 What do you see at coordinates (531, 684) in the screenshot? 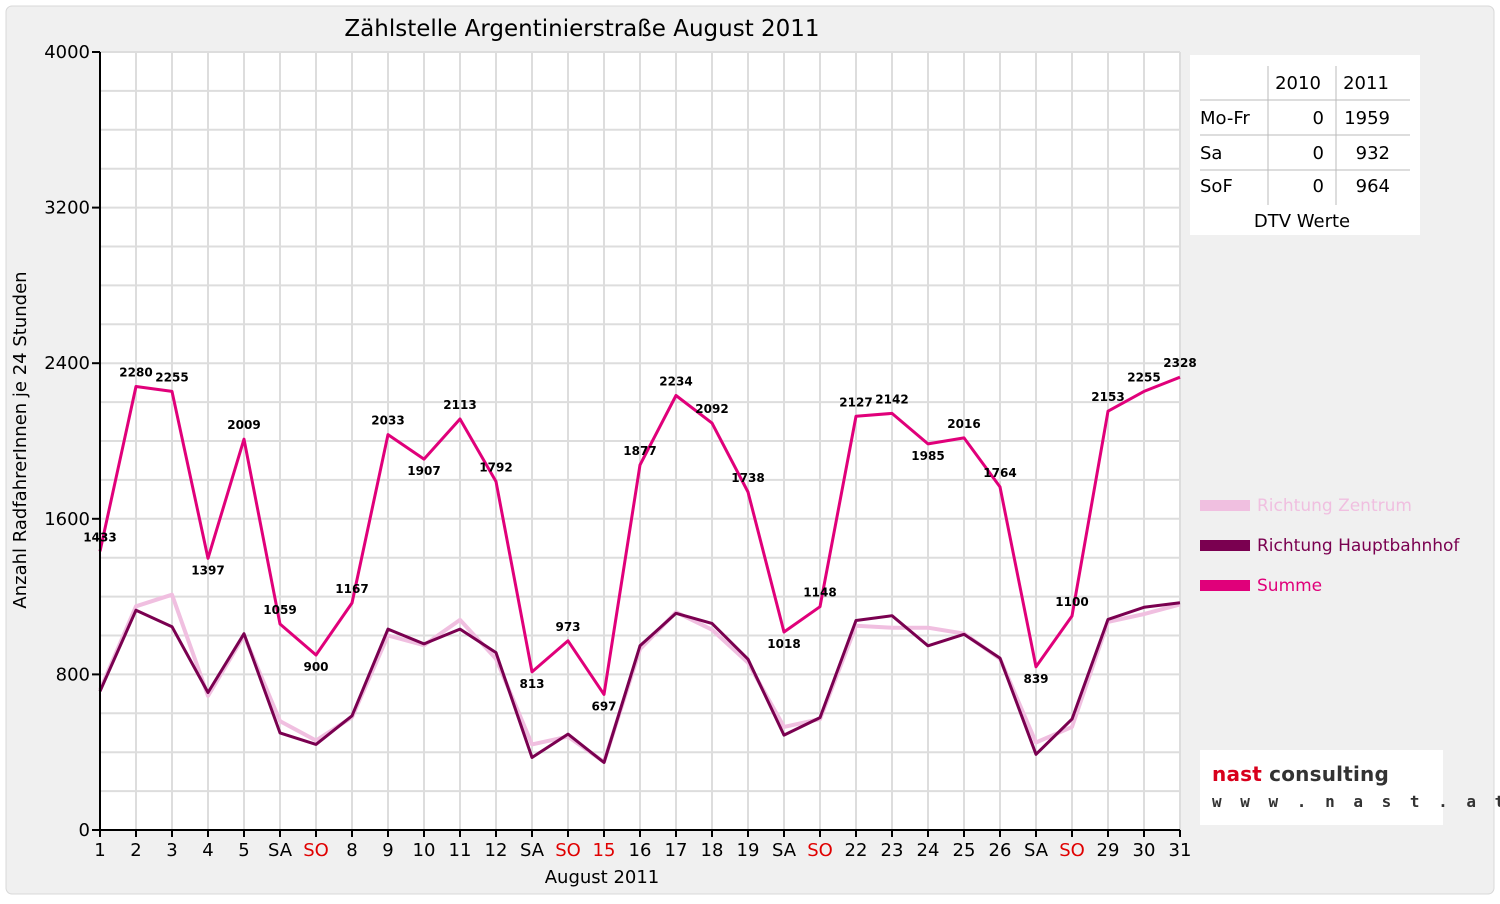
I see `data-label: 813` at bounding box center [531, 684].